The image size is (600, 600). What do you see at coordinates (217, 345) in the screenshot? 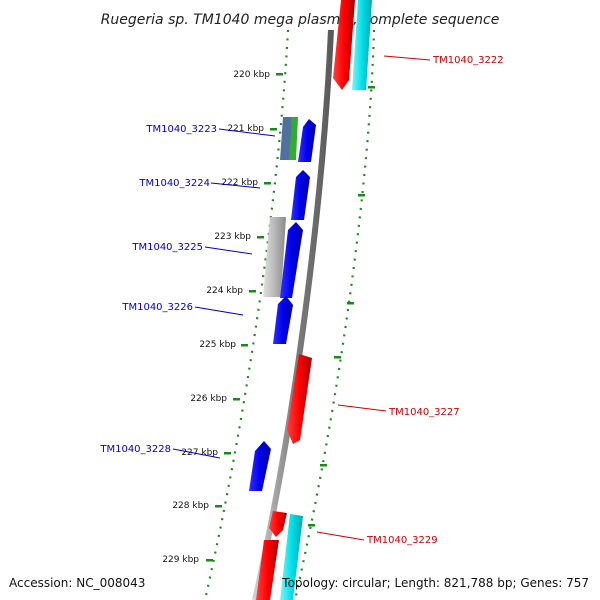
I see `tick-label: 225 kbp` at bounding box center [217, 345].